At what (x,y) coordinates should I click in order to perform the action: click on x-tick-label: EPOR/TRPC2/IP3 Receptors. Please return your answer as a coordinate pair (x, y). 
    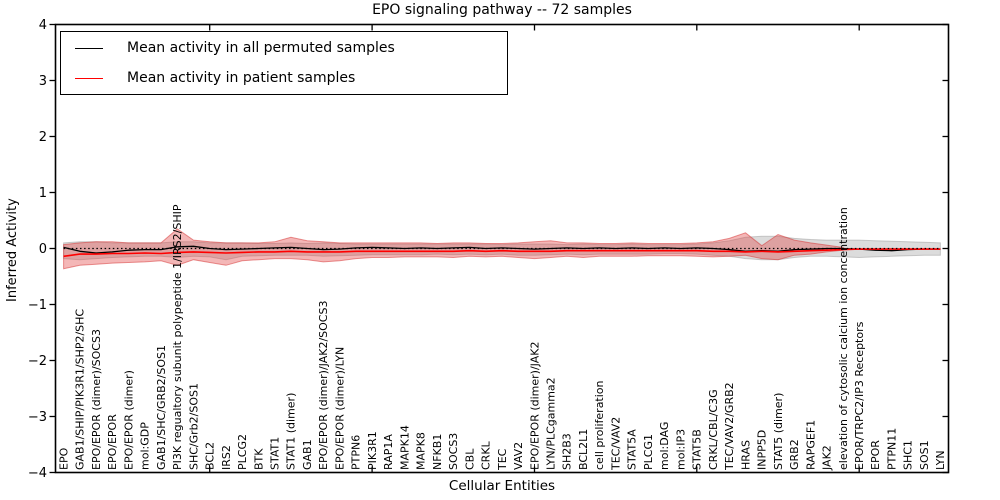
    Looking at the image, I should click on (859, 395).